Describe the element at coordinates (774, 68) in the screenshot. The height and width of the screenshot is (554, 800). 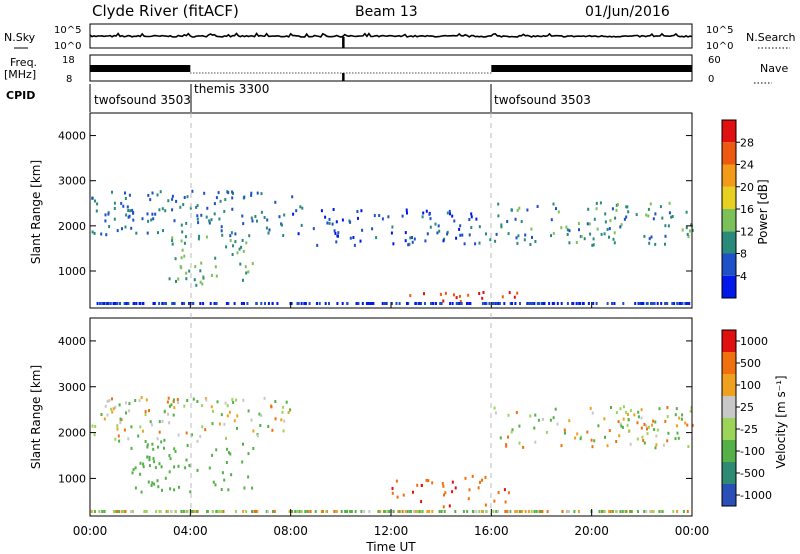
I see `nave-label: Nave` at that location.